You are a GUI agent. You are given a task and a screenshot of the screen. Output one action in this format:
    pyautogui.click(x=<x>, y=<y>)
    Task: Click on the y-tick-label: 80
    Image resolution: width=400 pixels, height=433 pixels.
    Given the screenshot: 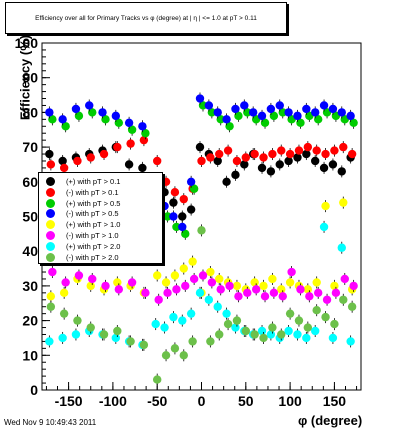 What is the action you would take?
    pyautogui.click(x=30, y=112)
    